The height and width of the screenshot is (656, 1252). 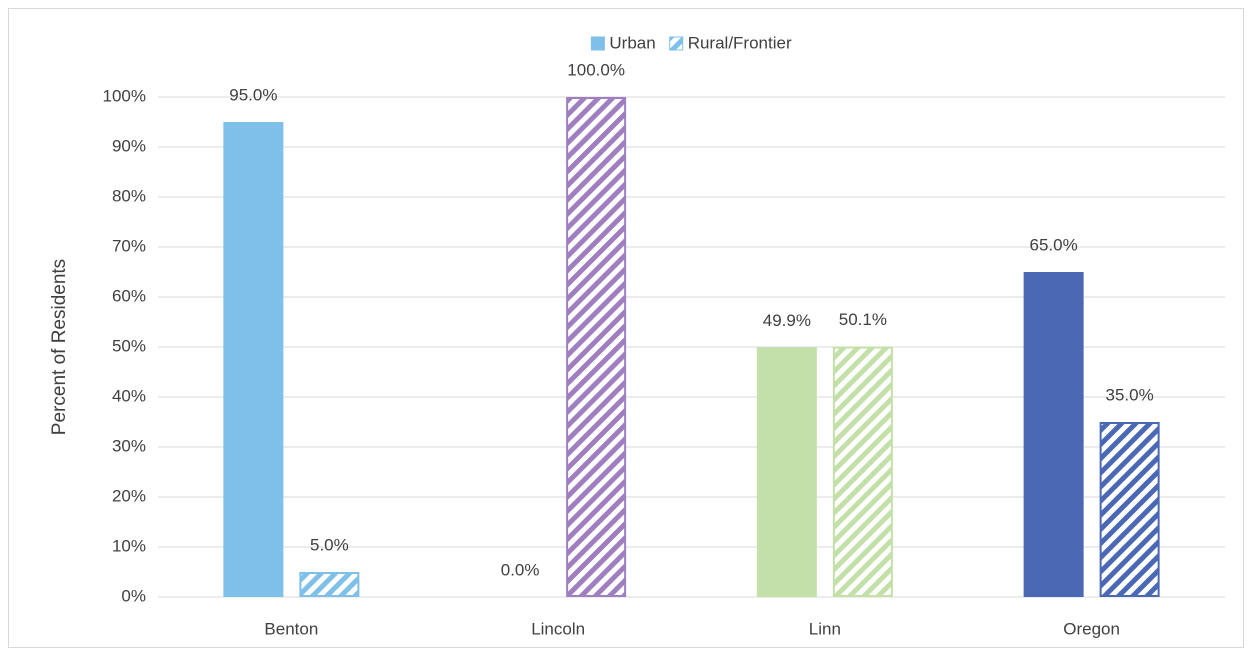 I want to click on value-label: 95.0%, so click(x=253, y=94).